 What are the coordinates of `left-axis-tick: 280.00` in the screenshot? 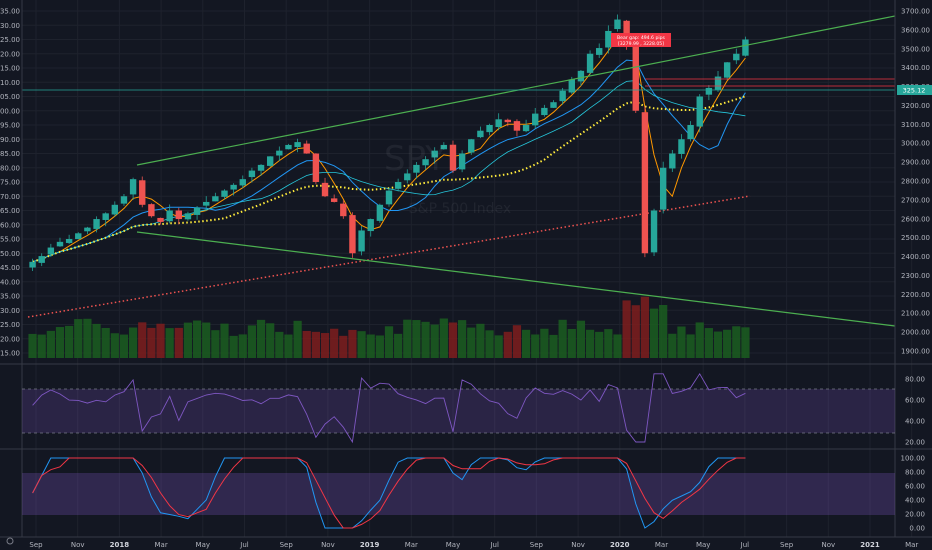 It's located at (10, 168).